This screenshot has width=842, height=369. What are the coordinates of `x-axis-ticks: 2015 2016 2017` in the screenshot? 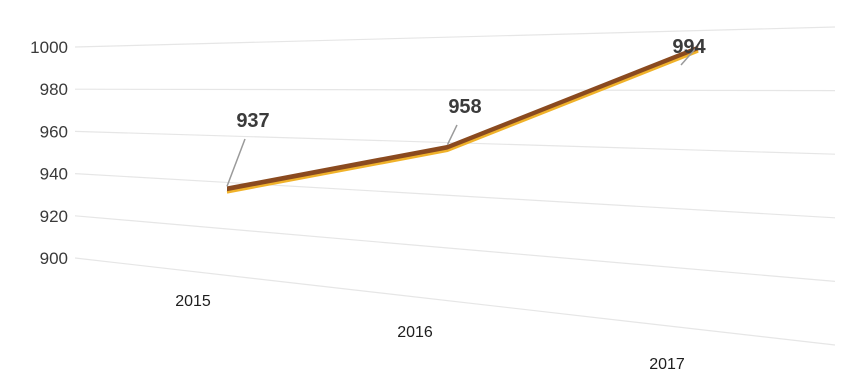 It's located at (430, 331).